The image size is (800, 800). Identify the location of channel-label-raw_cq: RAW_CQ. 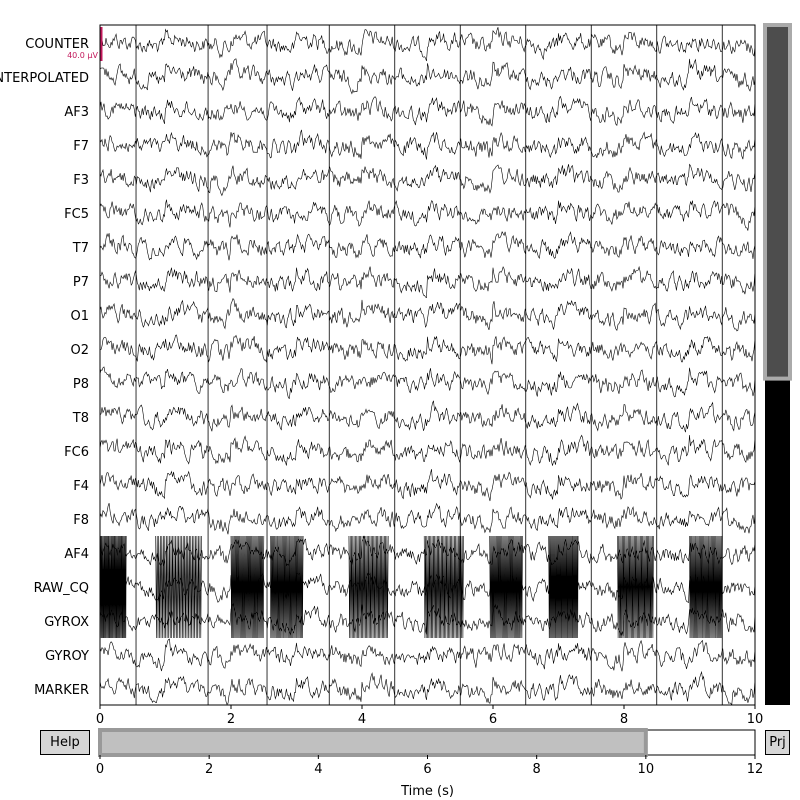
(61, 588).